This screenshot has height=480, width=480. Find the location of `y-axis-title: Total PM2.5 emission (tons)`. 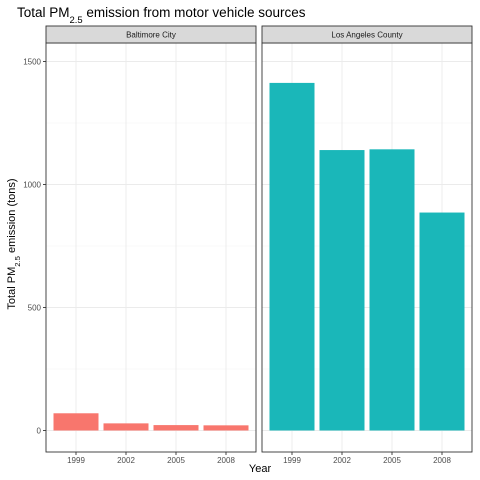

y-axis-title: Total PM2.5 emission (tons) is located at coordinates (14, 243).